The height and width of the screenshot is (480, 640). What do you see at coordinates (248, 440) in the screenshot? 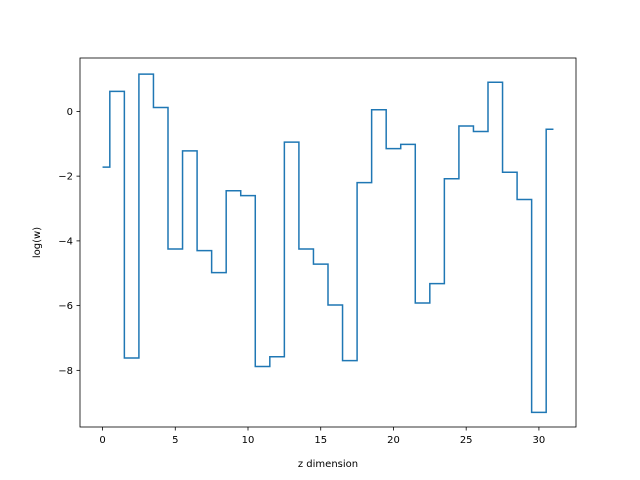
I see `x-tick-label: 10` at bounding box center [248, 440].